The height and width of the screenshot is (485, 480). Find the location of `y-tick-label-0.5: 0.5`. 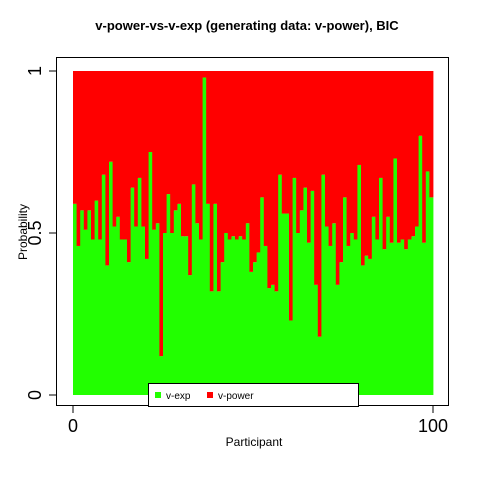

y-tick-label-0.5: 0.5 is located at coordinates (35, 232).